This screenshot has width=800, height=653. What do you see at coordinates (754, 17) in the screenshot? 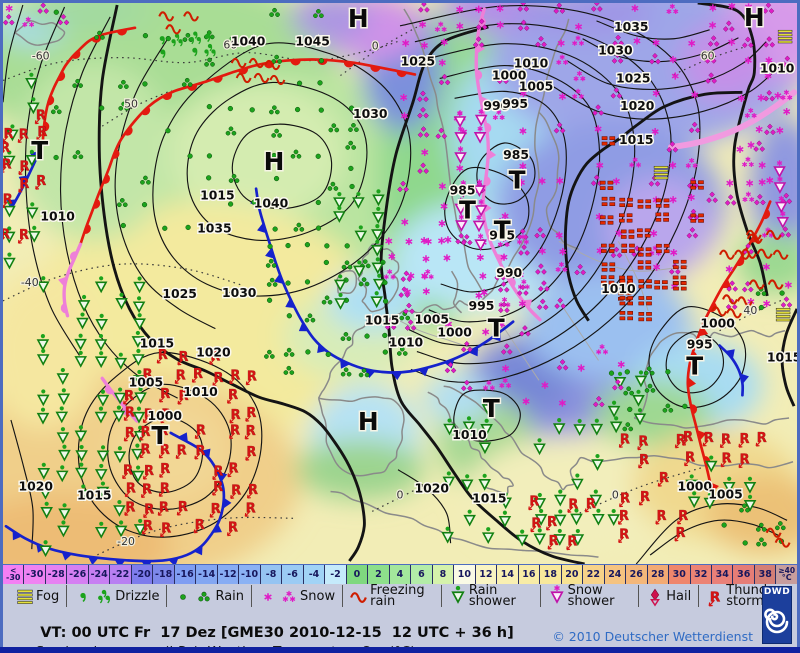
I see `svg-text: H` at bounding box center [754, 17].